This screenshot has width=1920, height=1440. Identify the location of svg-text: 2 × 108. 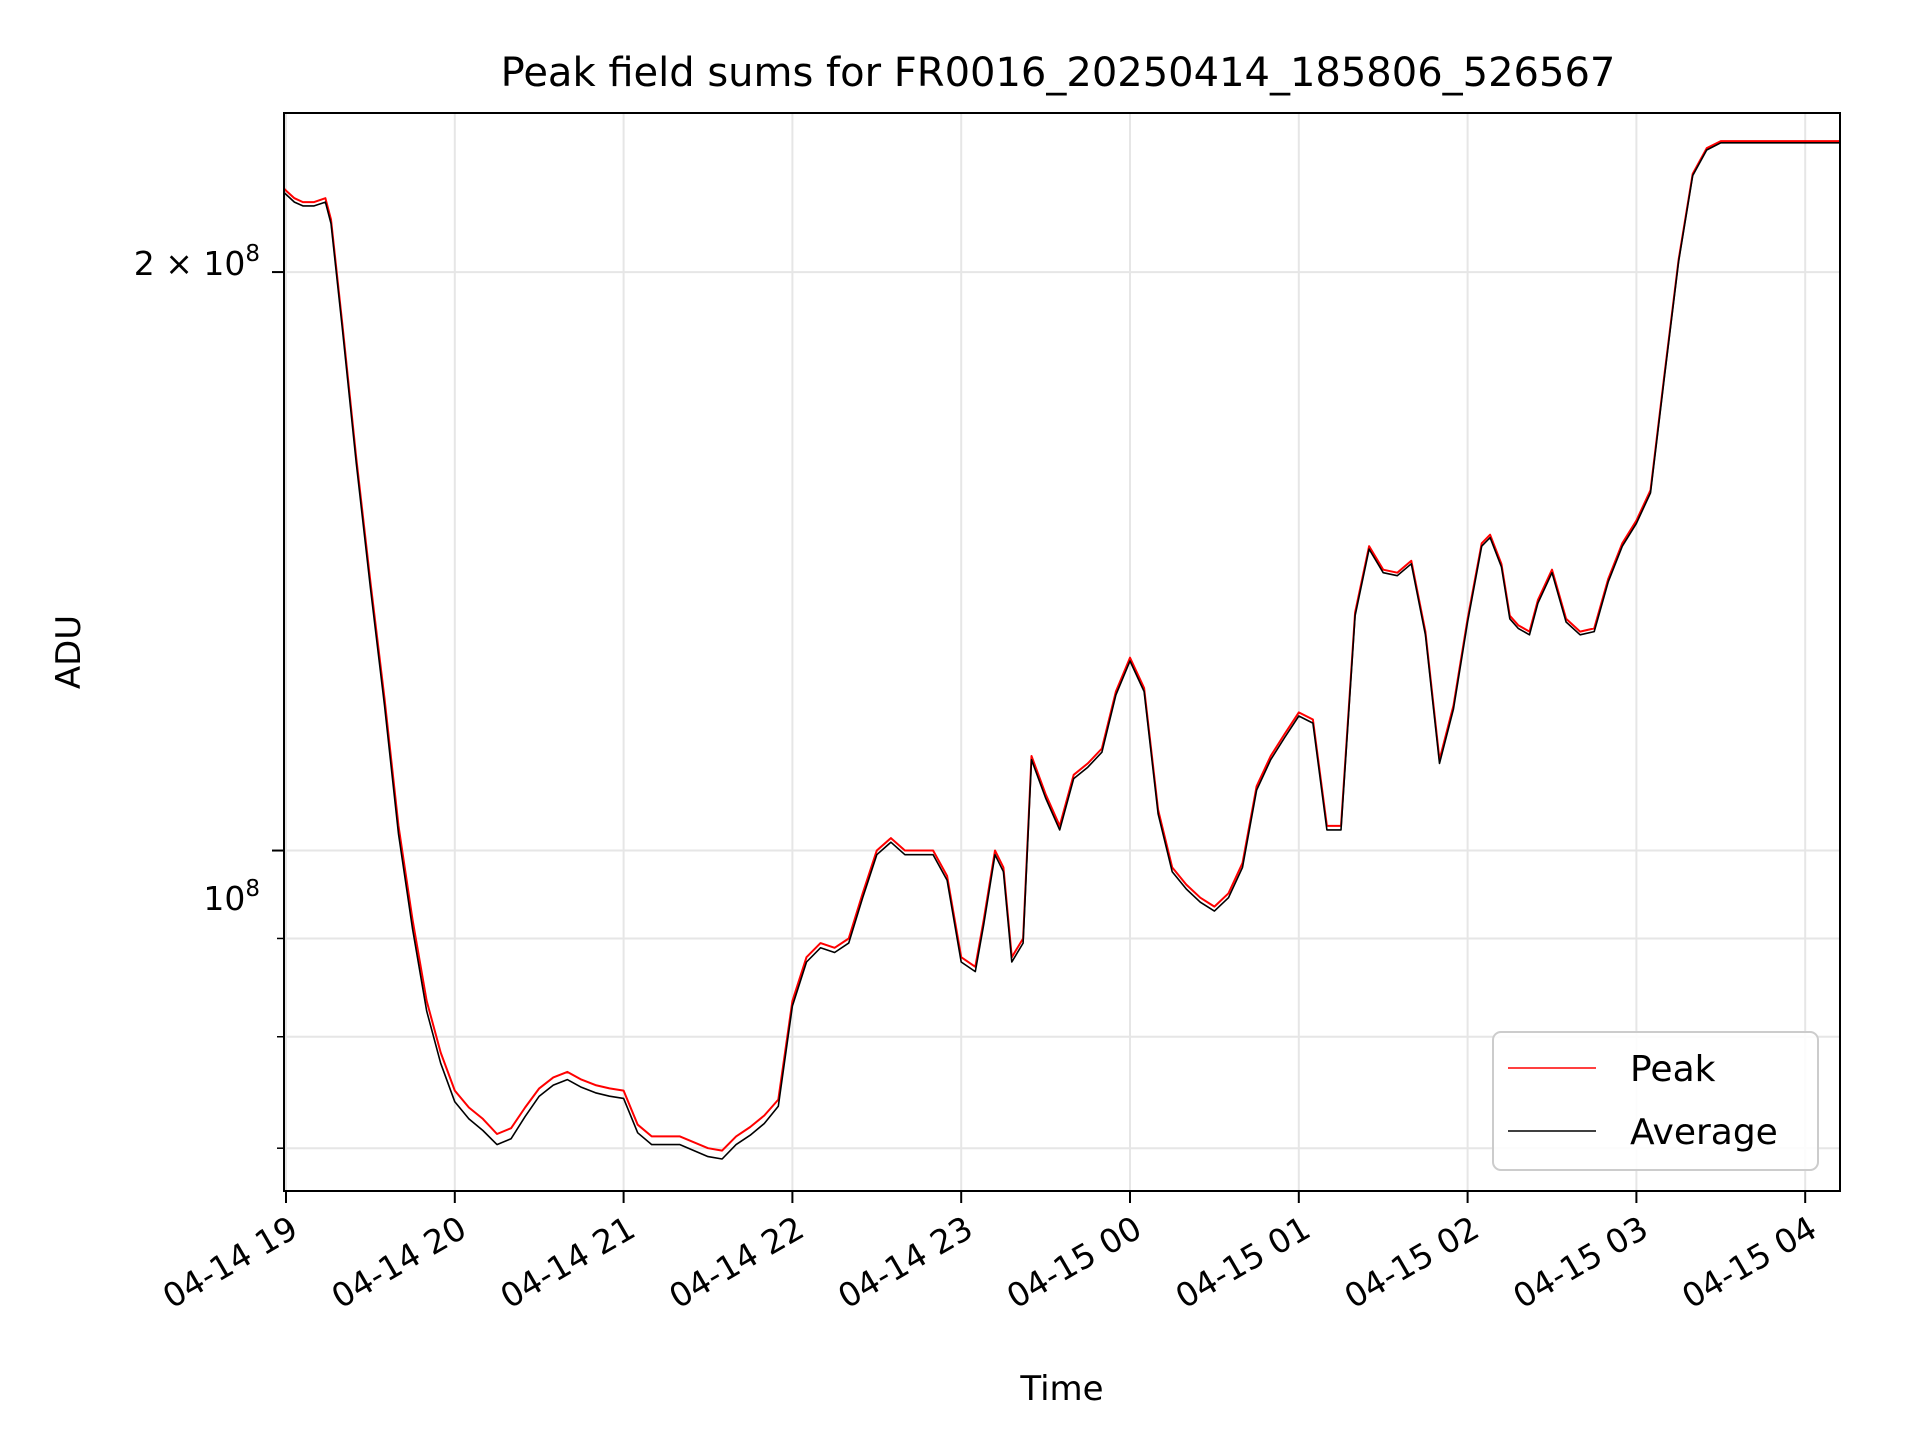
(197, 262).